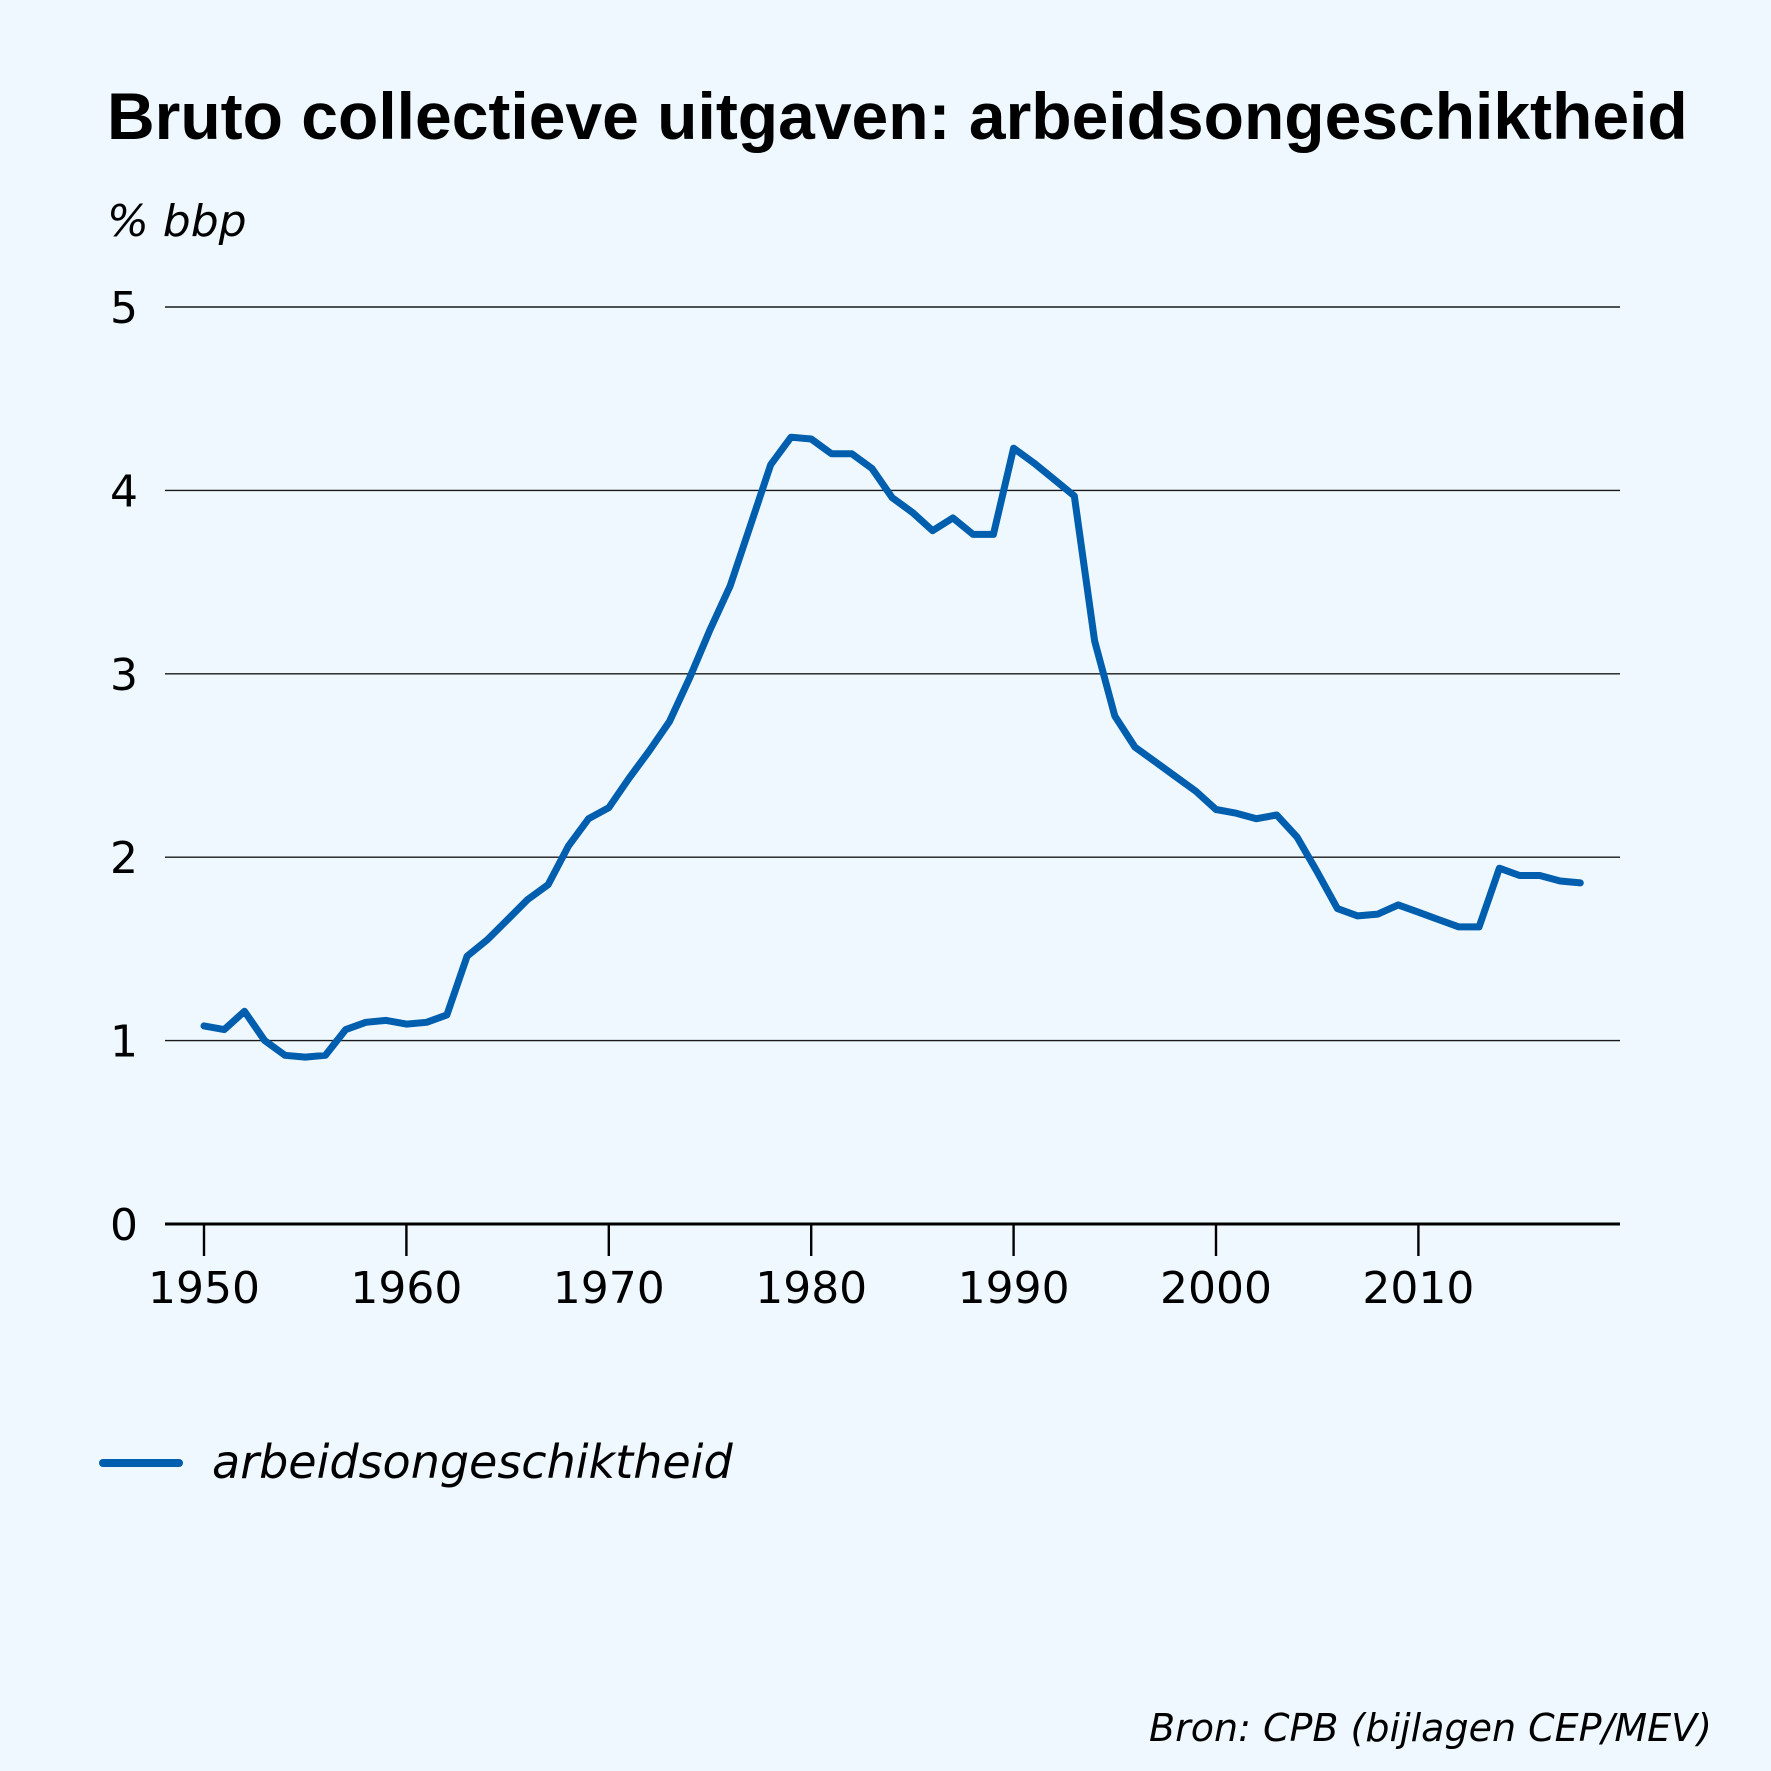  Describe the element at coordinates (124, 491) in the screenshot. I see `y-tick-label-4: 4` at that location.